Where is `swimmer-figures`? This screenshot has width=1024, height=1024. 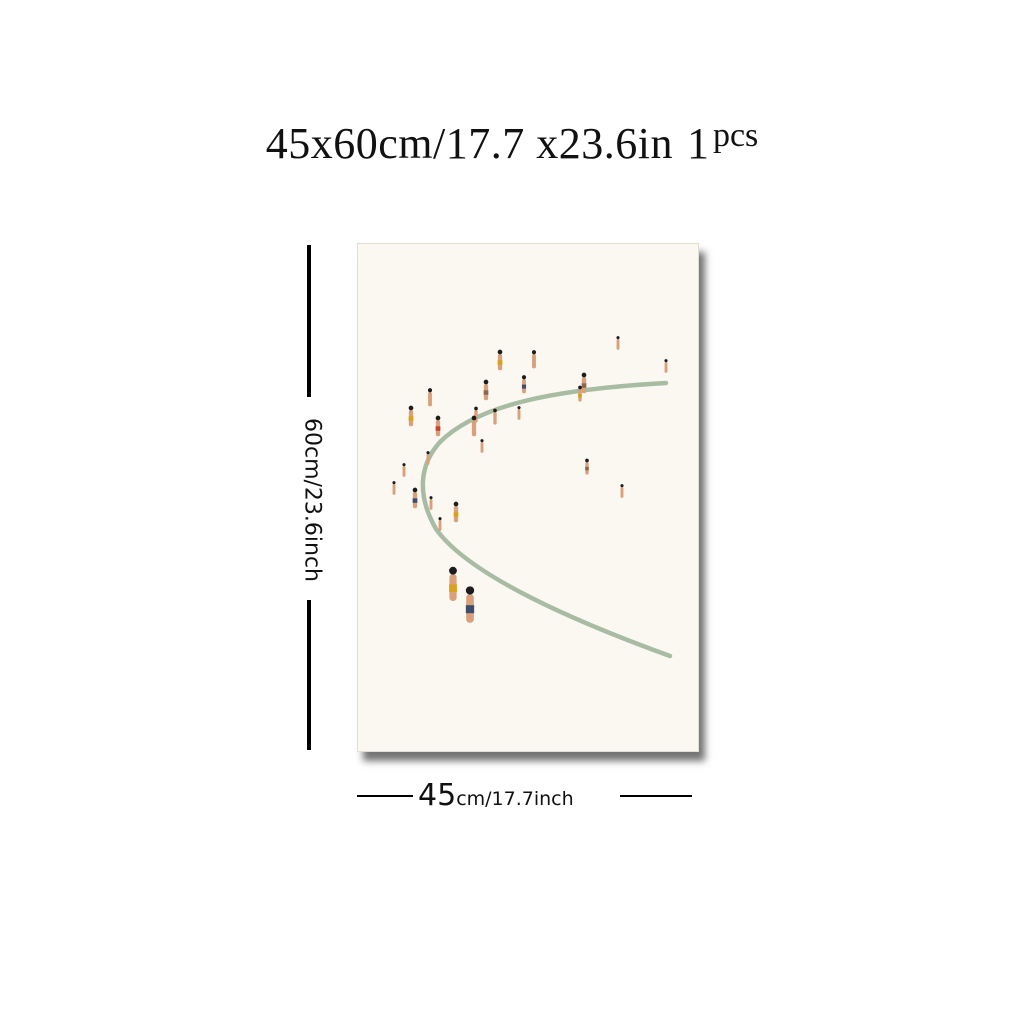 swimmer-figures is located at coordinates (530, 479).